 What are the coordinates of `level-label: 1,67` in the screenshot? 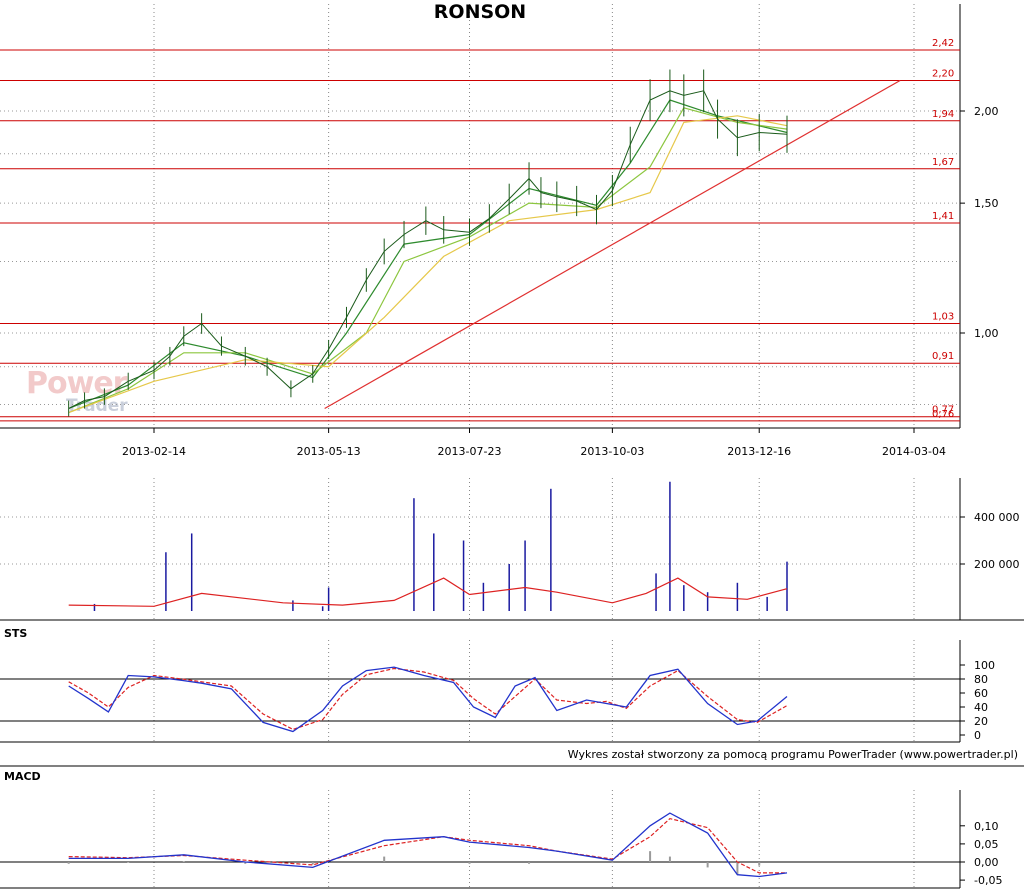 It's located at (943, 162).